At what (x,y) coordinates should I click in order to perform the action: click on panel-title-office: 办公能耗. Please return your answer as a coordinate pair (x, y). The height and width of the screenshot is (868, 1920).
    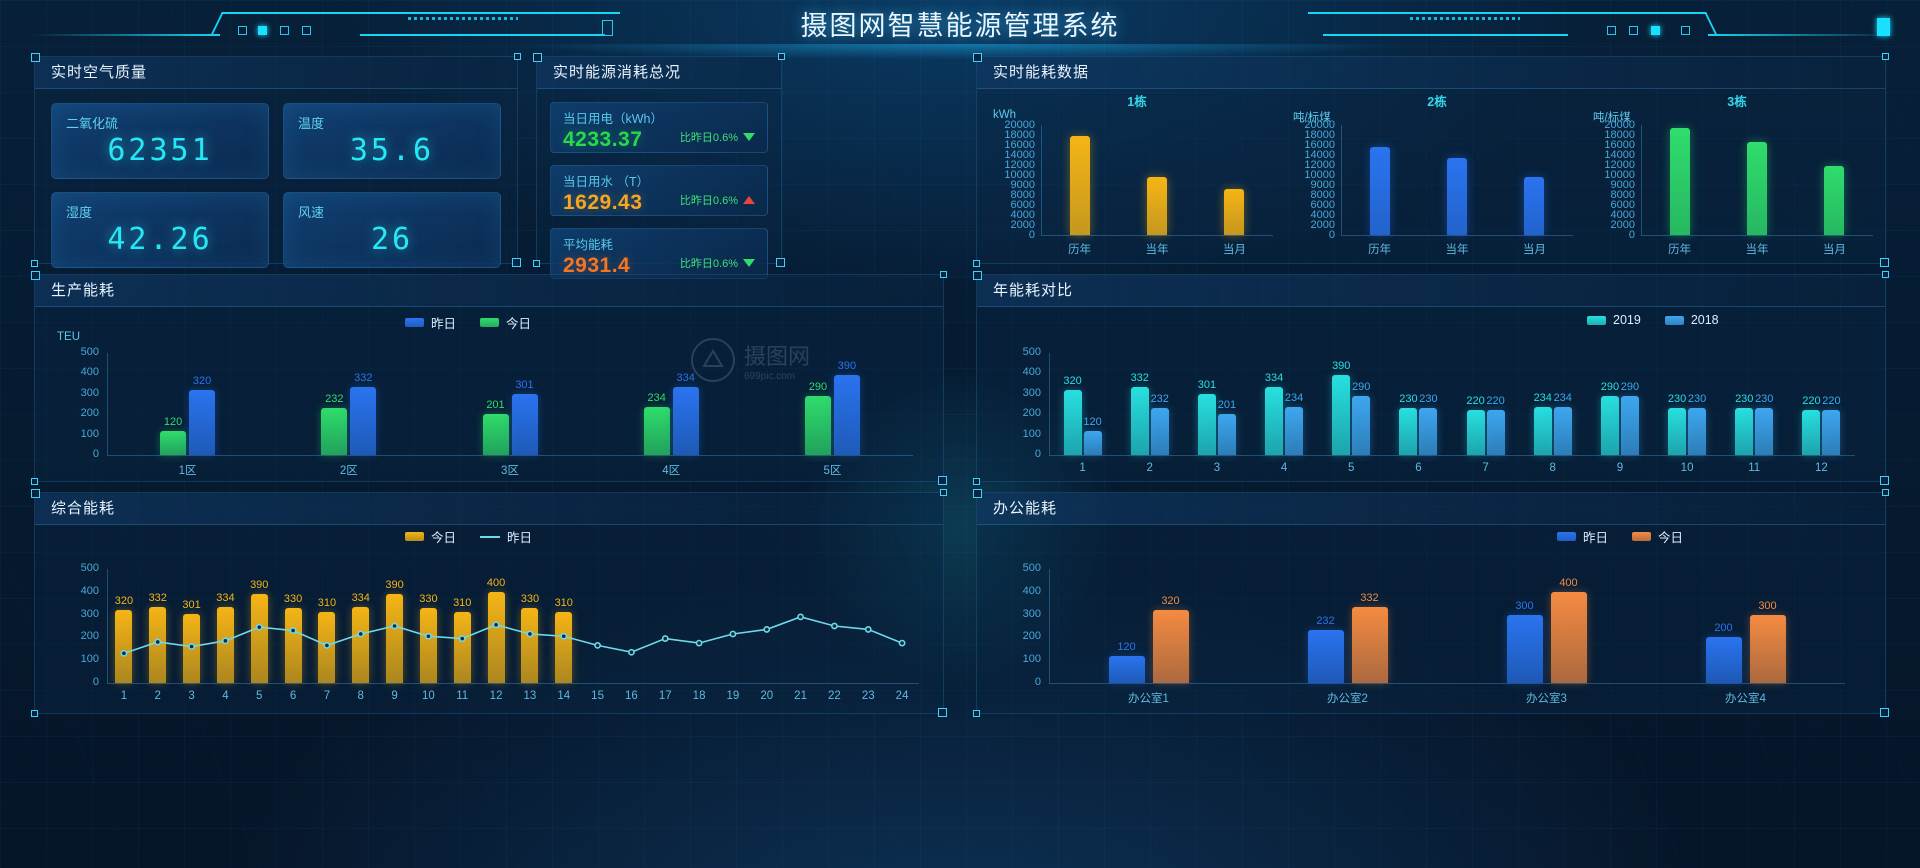
    Looking at the image, I should click on (1431, 509).